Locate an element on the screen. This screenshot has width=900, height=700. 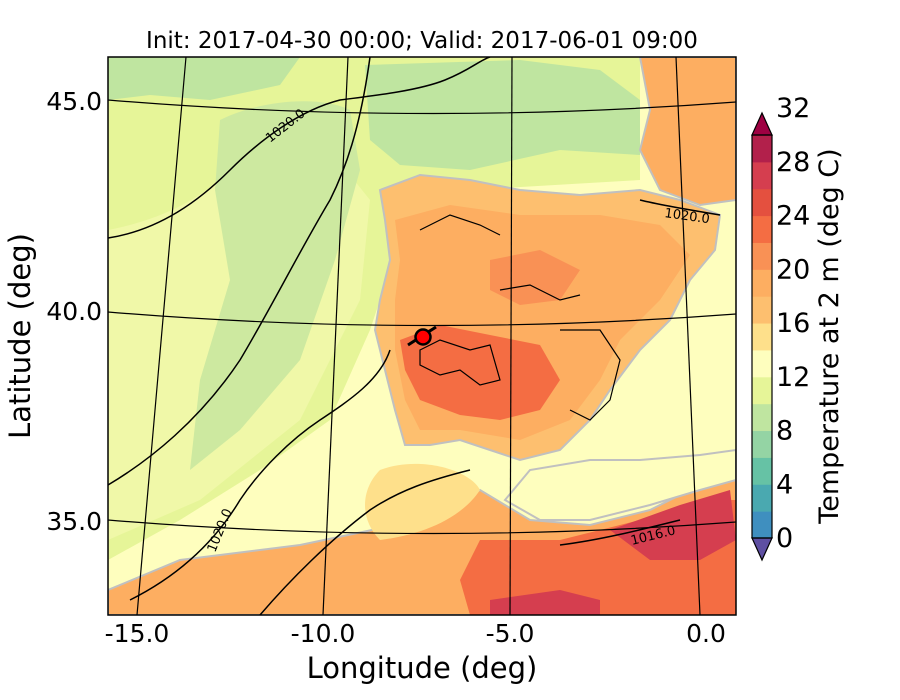
y-axis: 45.0 40.0 35.0 Latitude (deg) is located at coordinates (52, 311).